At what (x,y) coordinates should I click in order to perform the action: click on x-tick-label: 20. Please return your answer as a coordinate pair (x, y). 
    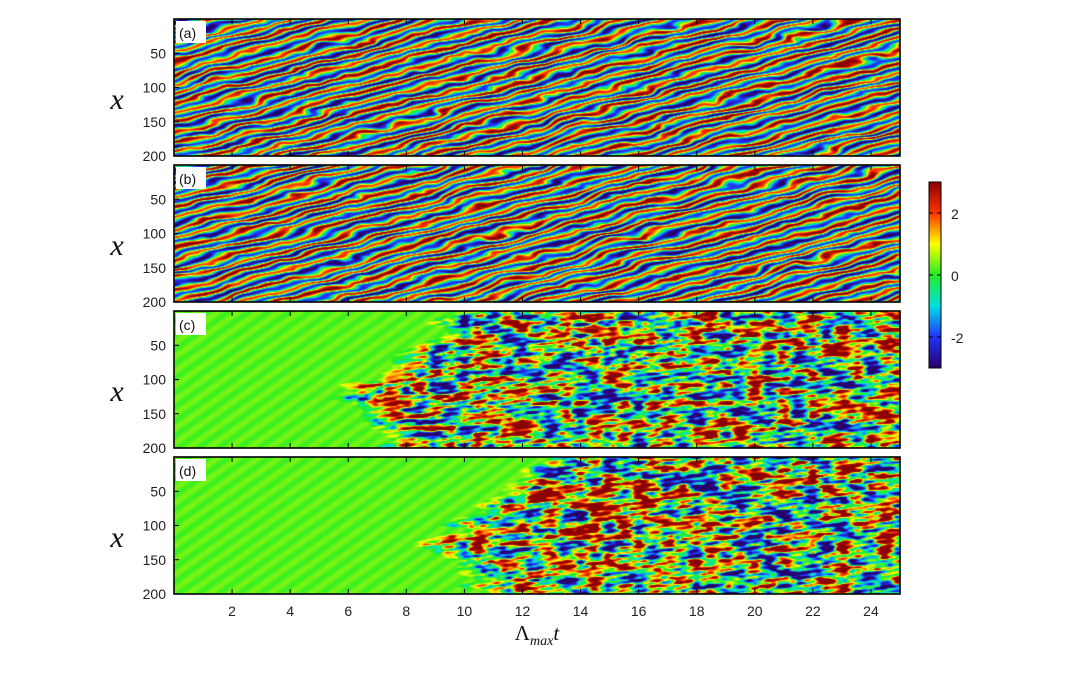
    Looking at the image, I should click on (755, 611).